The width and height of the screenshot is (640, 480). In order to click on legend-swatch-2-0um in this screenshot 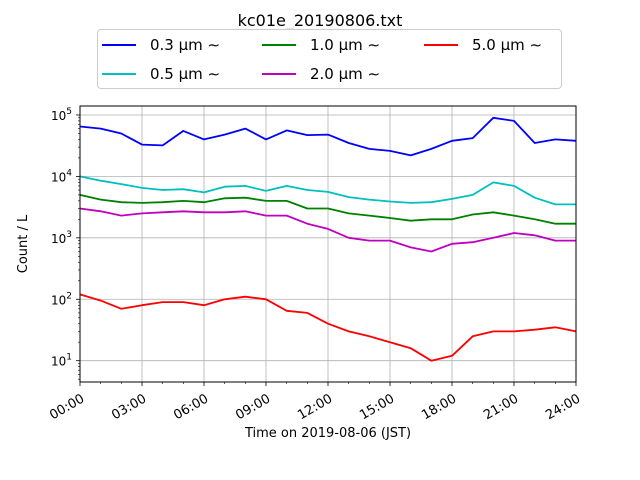, I will do `click(279, 74)`.